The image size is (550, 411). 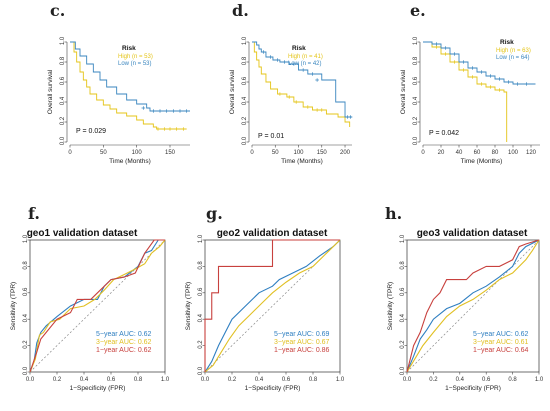 I want to click on plot-frame, so click(x=473, y=306).